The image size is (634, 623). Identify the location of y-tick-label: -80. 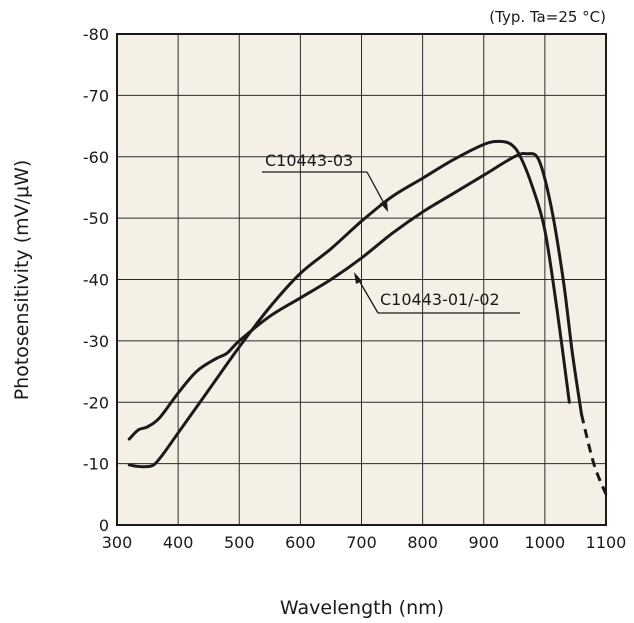
(96, 34).